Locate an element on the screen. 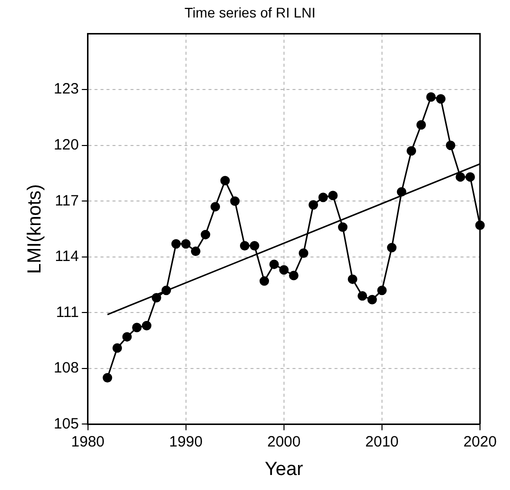  y-tick-label: 123 is located at coordinates (66, 89).